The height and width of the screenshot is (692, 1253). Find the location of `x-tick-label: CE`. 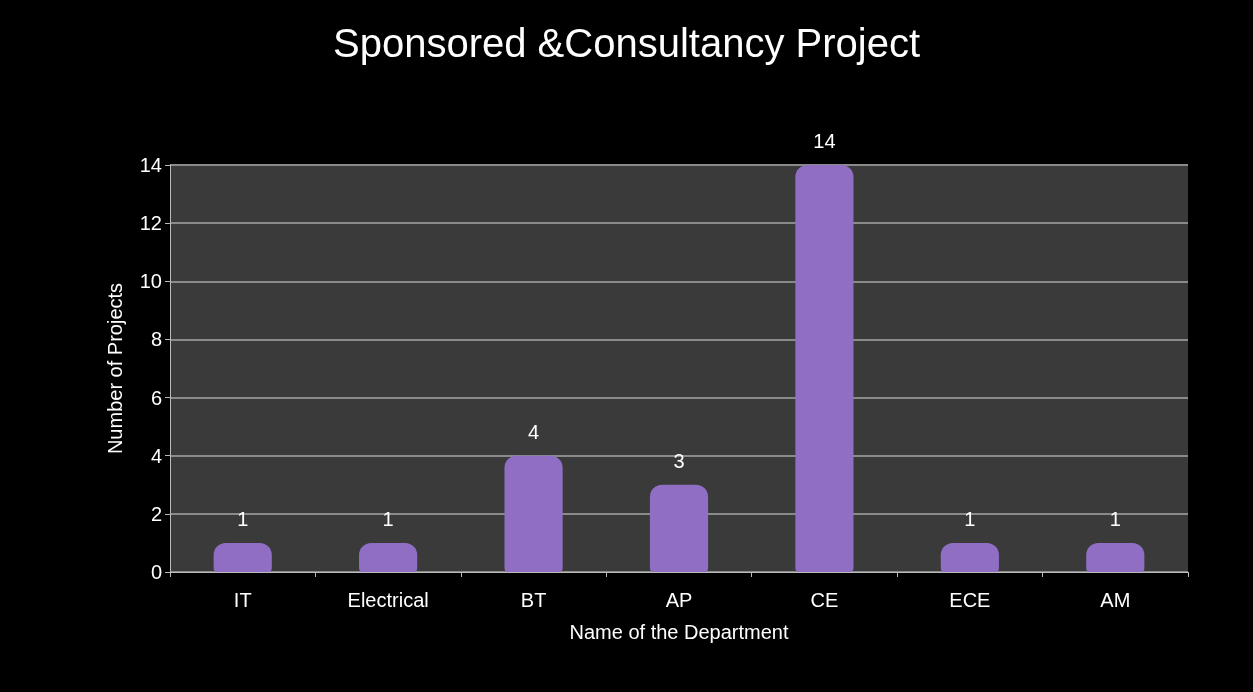

x-tick-label: CE is located at coordinates (824, 600).